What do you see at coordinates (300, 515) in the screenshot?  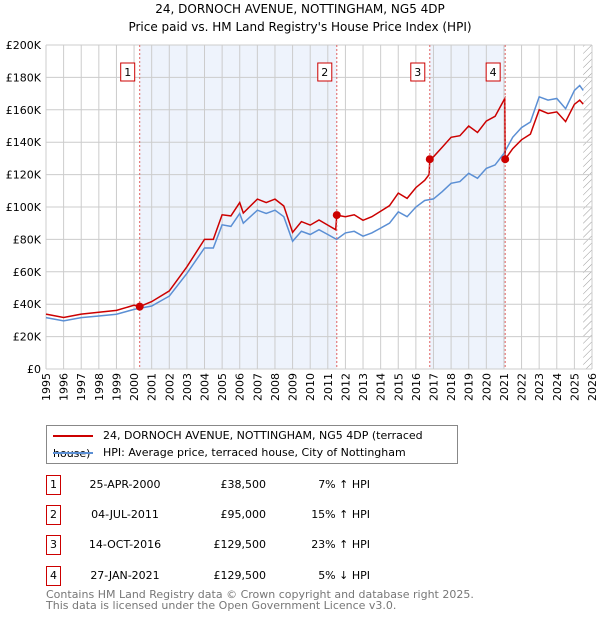 I see `transaction-row: 2 04-JUL-2011 £95,000 15% ↑ HPI` at bounding box center [300, 515].